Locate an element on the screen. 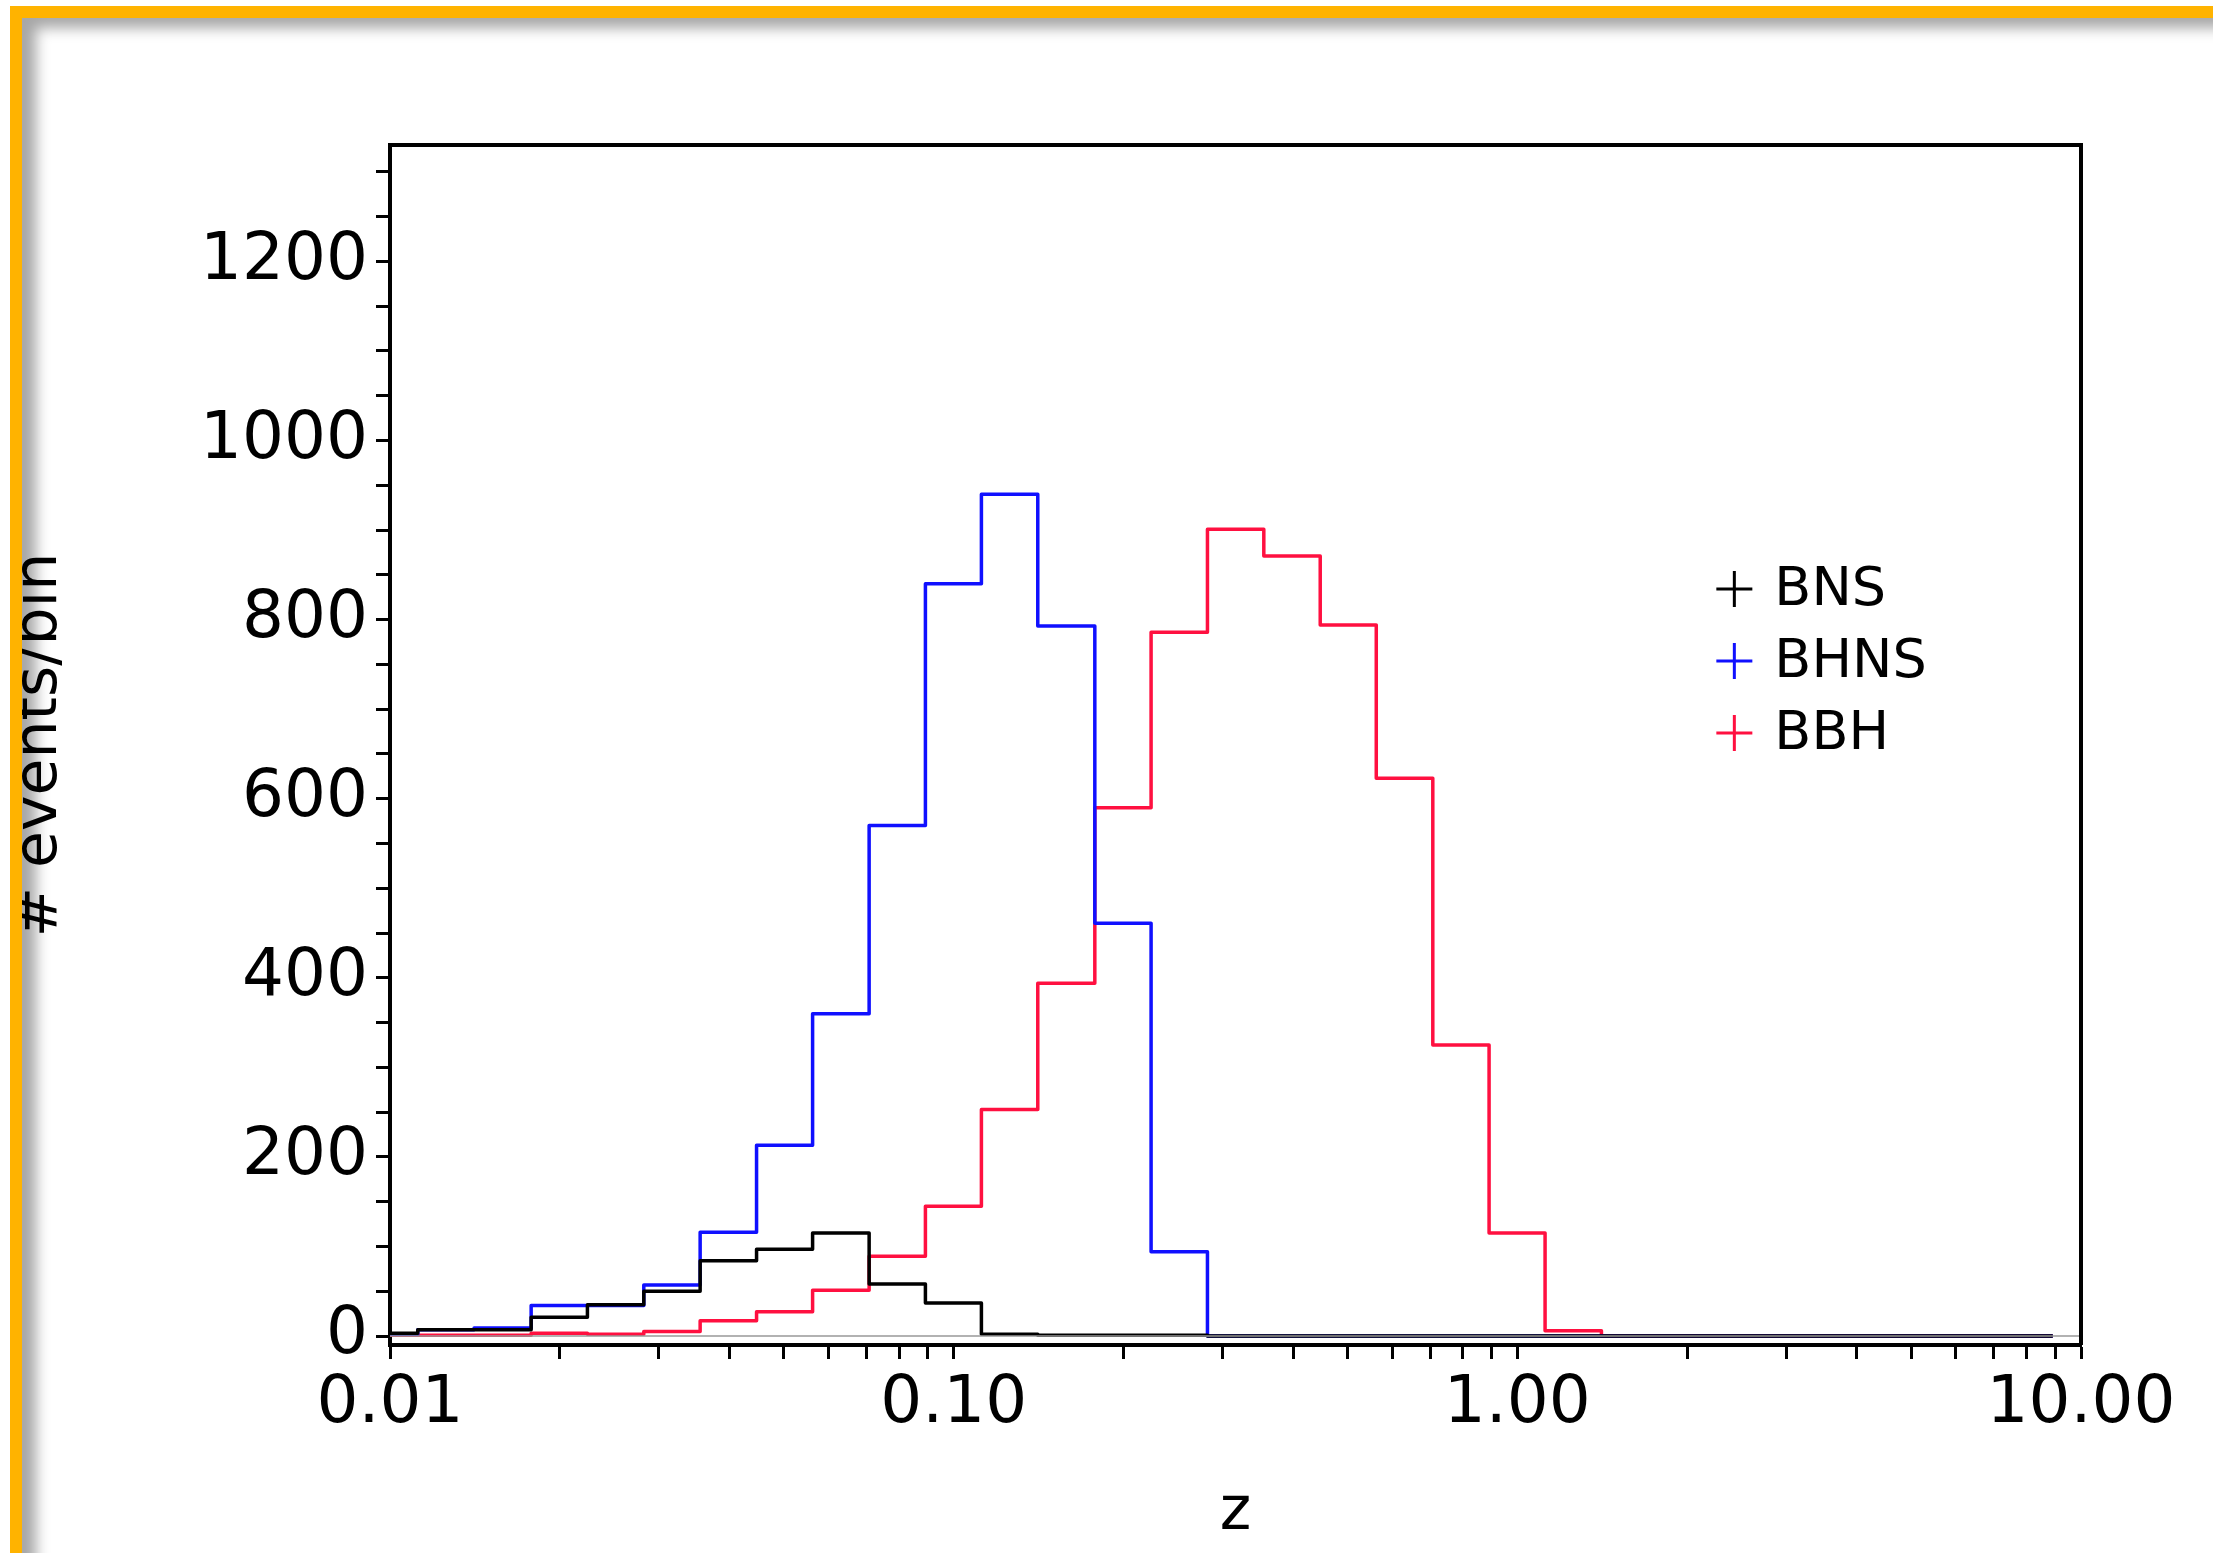 The width and height of the screenshot is (2213, 1553). y-tick-label: 400 is located at coordinates (305, 972).